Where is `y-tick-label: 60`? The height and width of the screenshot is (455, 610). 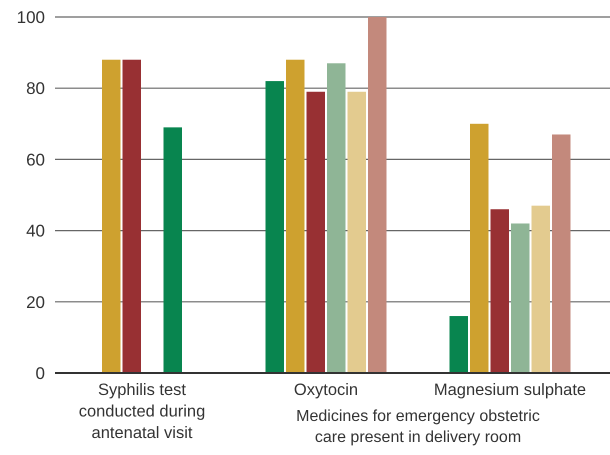
y-tick-label: 60 is located at coordinates (35, 160).